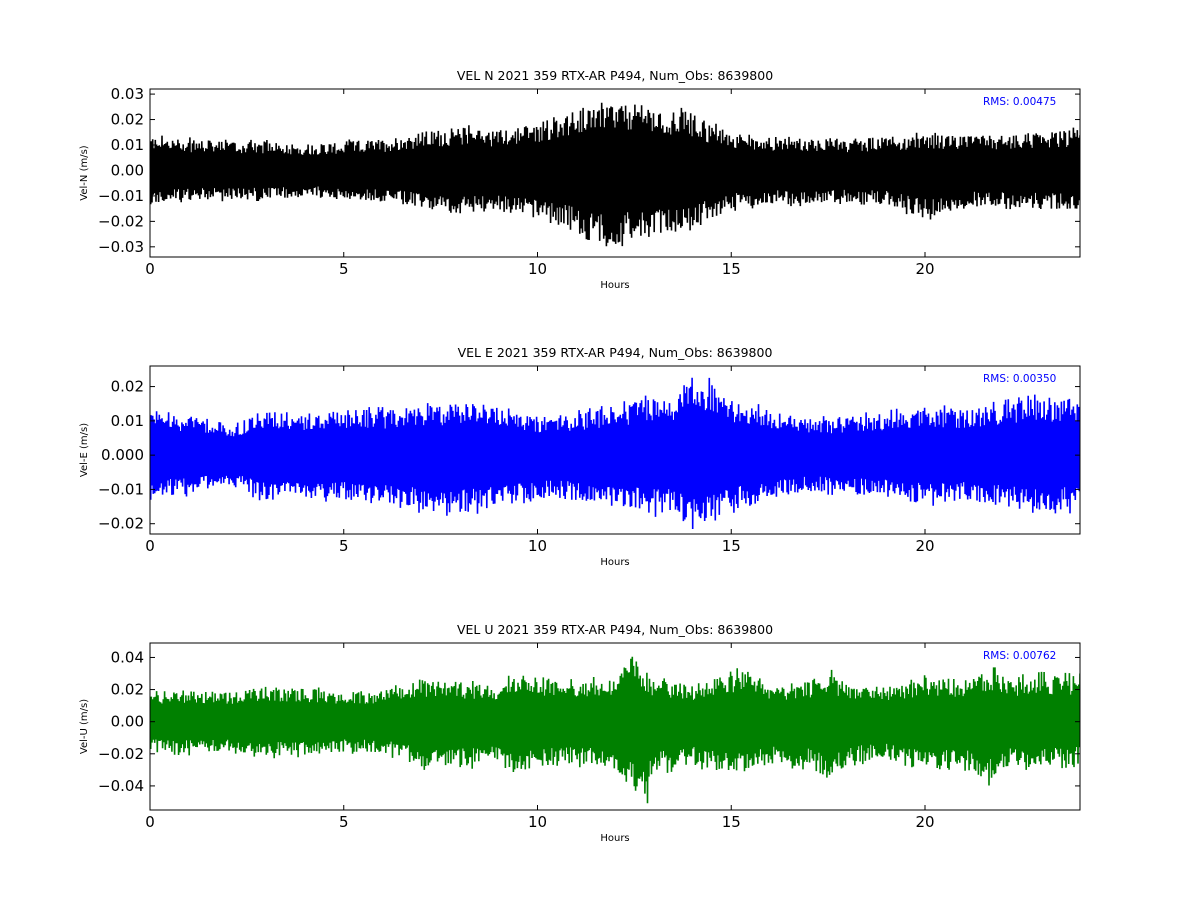 This screenshot has width=1200, height=900. I want to click on rms-annotation: RMS: 0.00350, so click(1019, 379).